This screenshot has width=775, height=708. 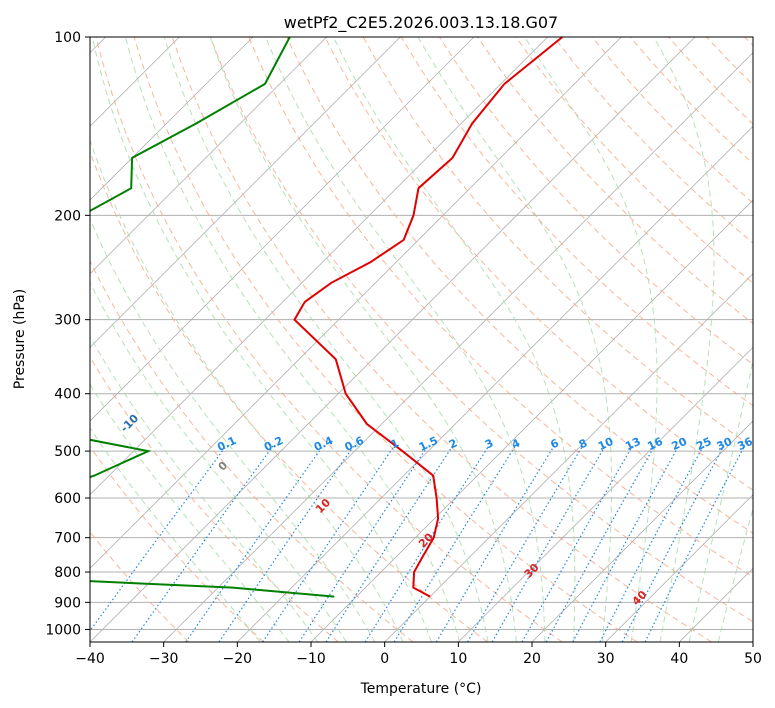 I want to click on x-tick-label: −40, so click(x=90, y=659).